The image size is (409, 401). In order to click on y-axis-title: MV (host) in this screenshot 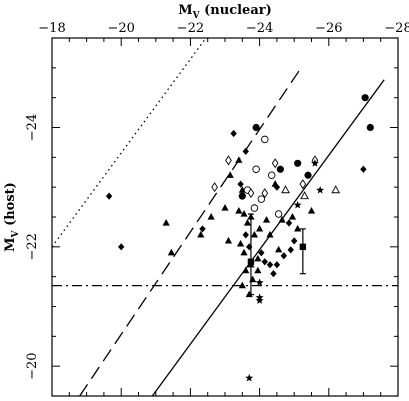, I will do `click(12, 217)`.